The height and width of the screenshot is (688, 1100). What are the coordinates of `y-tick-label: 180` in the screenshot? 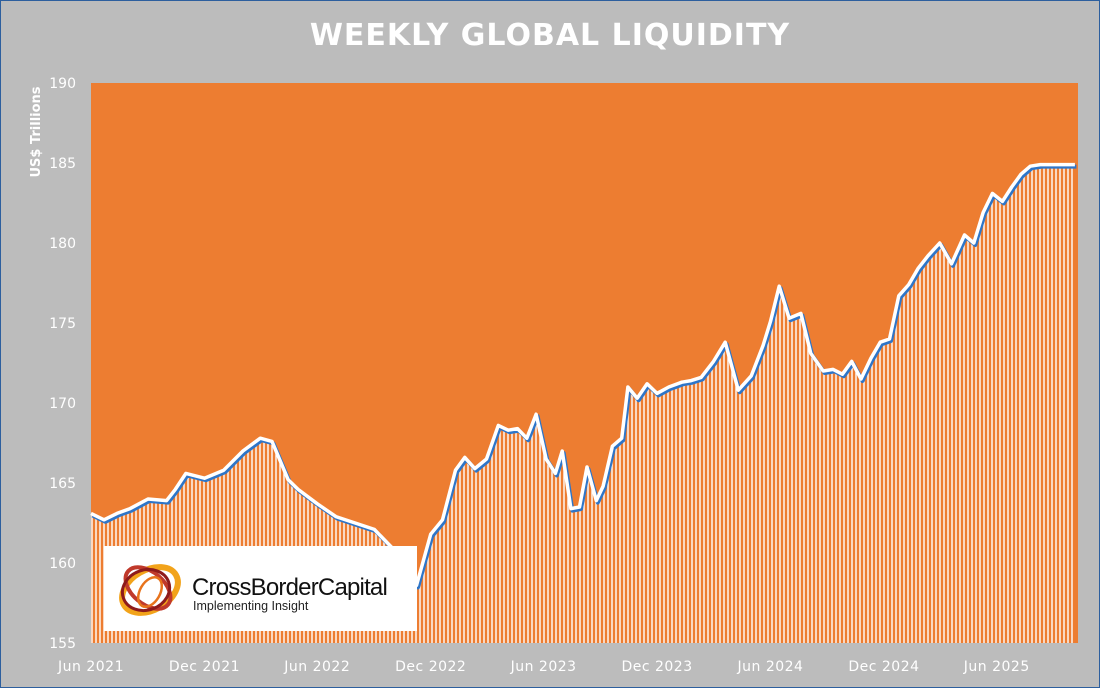 It's located at (62, 244).